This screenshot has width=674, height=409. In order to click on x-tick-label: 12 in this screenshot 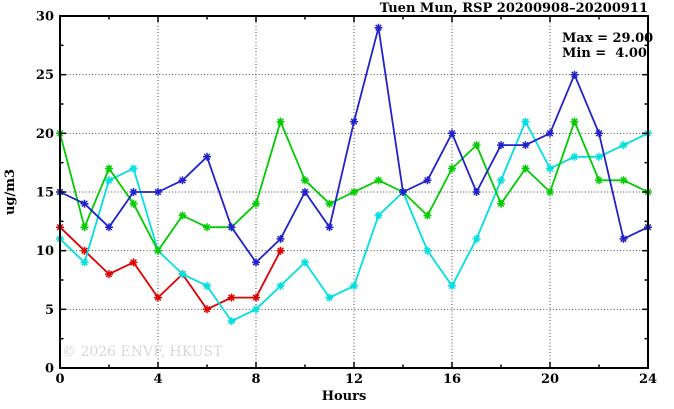, I will do `click(354, 379)`.